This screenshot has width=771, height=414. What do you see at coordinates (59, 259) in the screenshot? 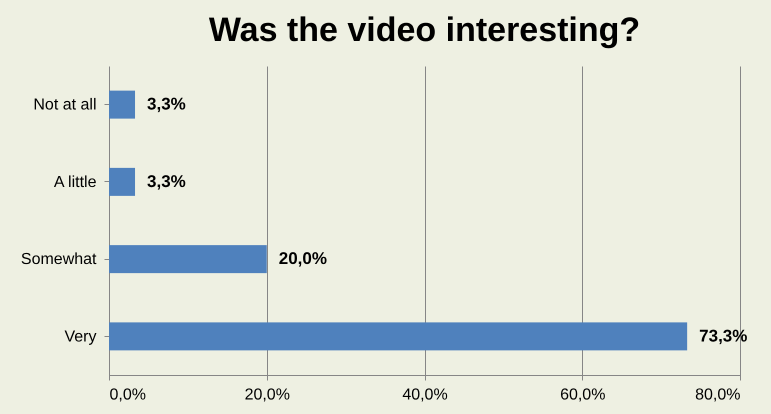
I see `y-tick-label: Somewhat` at bounding box center [59, 259].